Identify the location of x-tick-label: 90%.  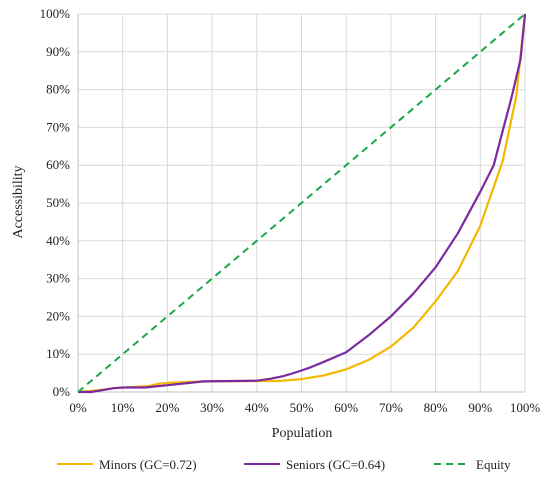
(480, 407).